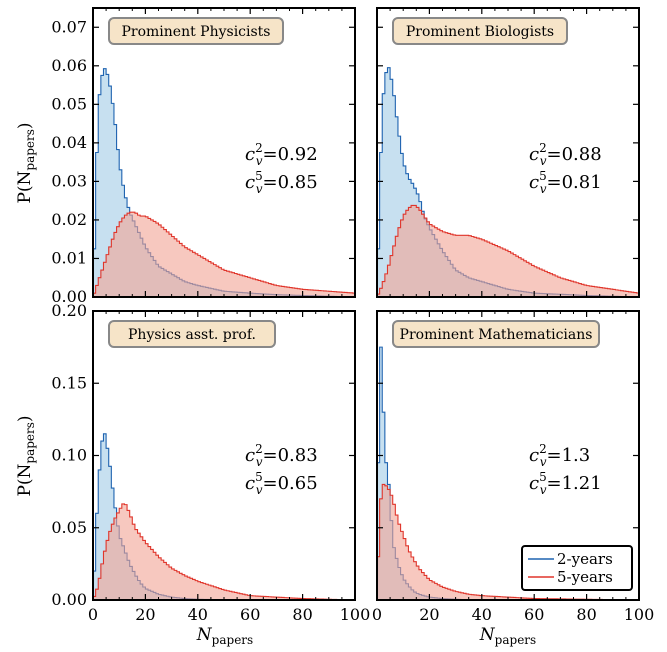 The image size is (667, 652). What do you see at coordinates (585, 559) in the screenshot?
I see `legend-label: 2-years` at bounding box center [585, 559].